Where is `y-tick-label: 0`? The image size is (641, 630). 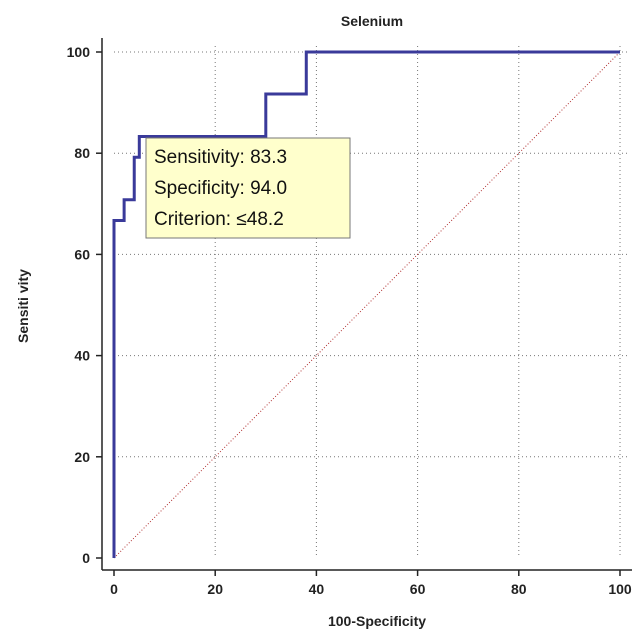 y-tick-label: 0 is located at coordinates (86, 558).